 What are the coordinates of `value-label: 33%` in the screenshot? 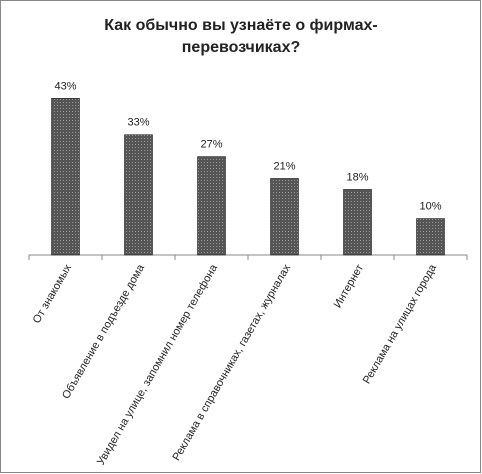 It's located at (138, 123).